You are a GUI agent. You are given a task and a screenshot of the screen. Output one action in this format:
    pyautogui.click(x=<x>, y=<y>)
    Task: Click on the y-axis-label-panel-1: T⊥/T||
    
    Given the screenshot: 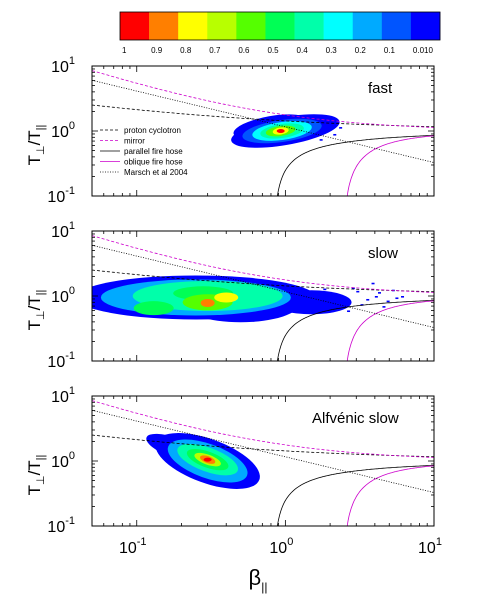 What is the action you would take?
    pyautogui.click(x=36, y=145)
    